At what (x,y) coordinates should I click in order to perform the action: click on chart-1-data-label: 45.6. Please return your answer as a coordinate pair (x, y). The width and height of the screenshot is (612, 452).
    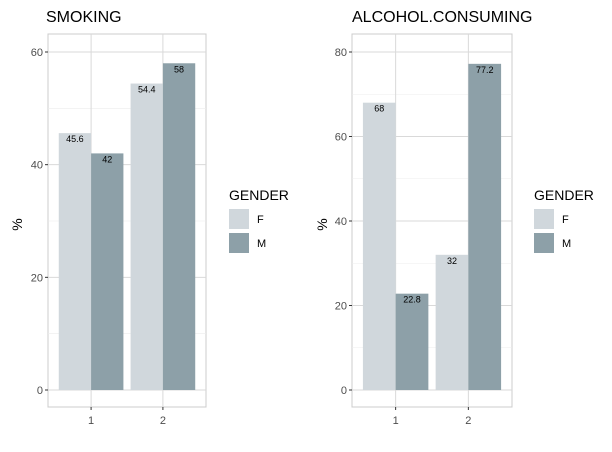
    Looking at the image, I should click on (75, 139).